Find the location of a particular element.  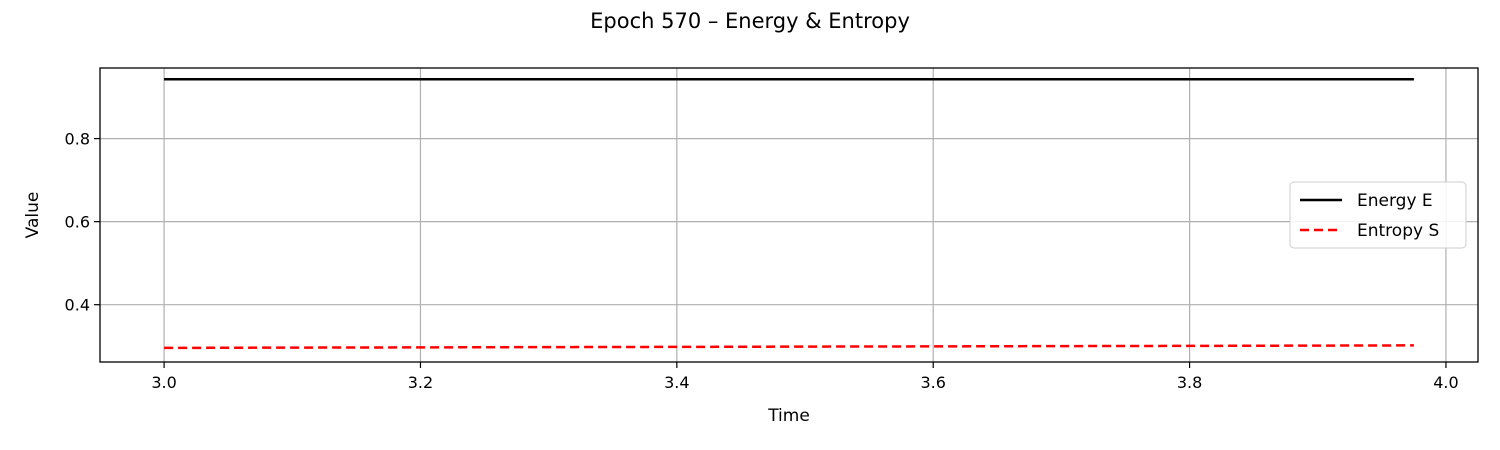

legend: Energy E Entropy S is located at coordinates (1378, 215).